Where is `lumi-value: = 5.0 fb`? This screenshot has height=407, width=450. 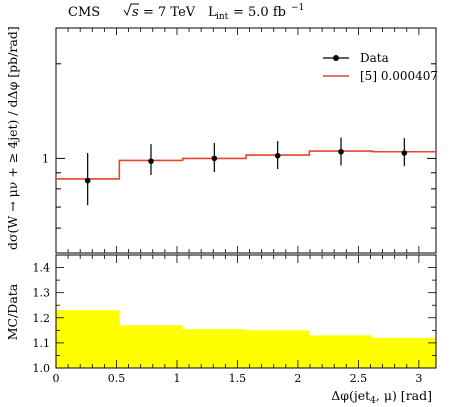 lumi-value: = 5.0 fb is located at coordinates (259, 12).